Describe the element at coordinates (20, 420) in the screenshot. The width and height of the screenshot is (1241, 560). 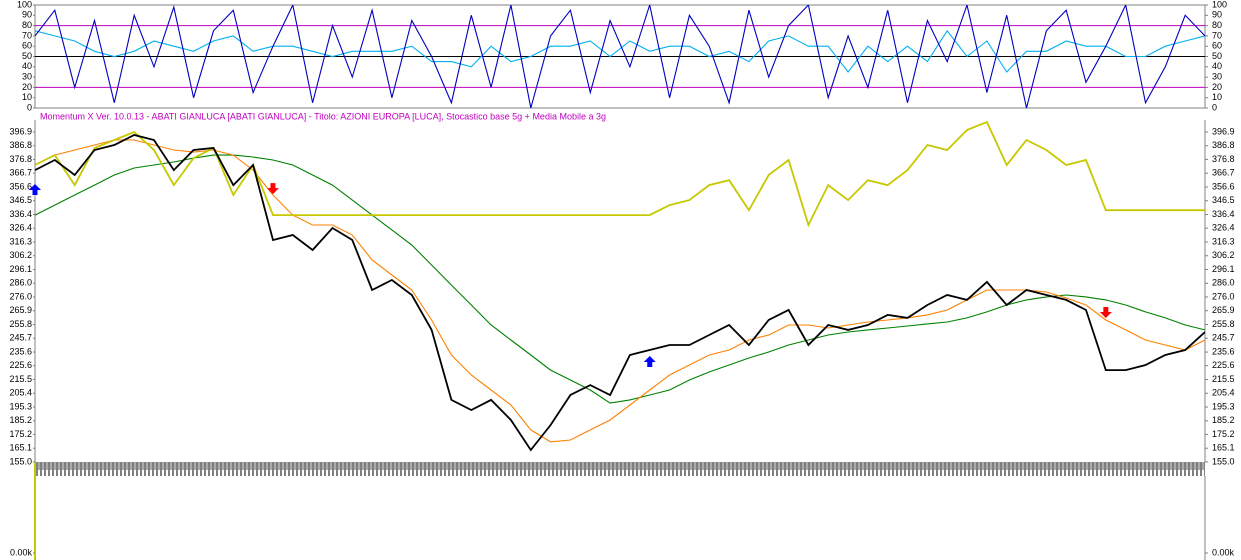
I see `y-tick-label: 185.2` at that location.